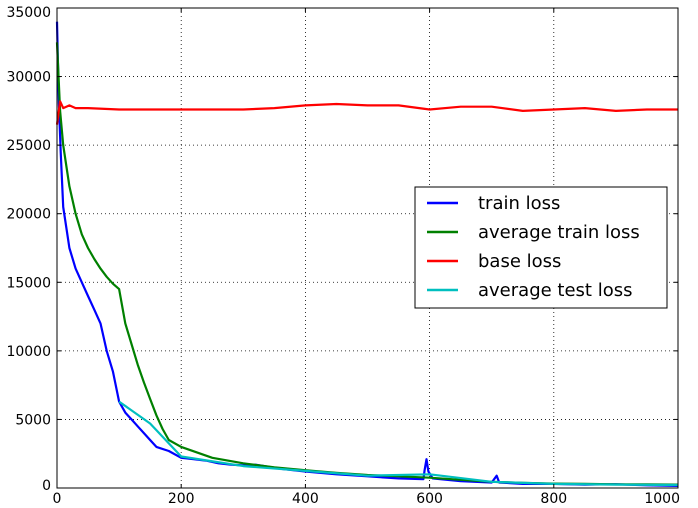 The height and width of the screenshot is (508, 698). I want to click on legend-label: base loss, so click(519, 261).